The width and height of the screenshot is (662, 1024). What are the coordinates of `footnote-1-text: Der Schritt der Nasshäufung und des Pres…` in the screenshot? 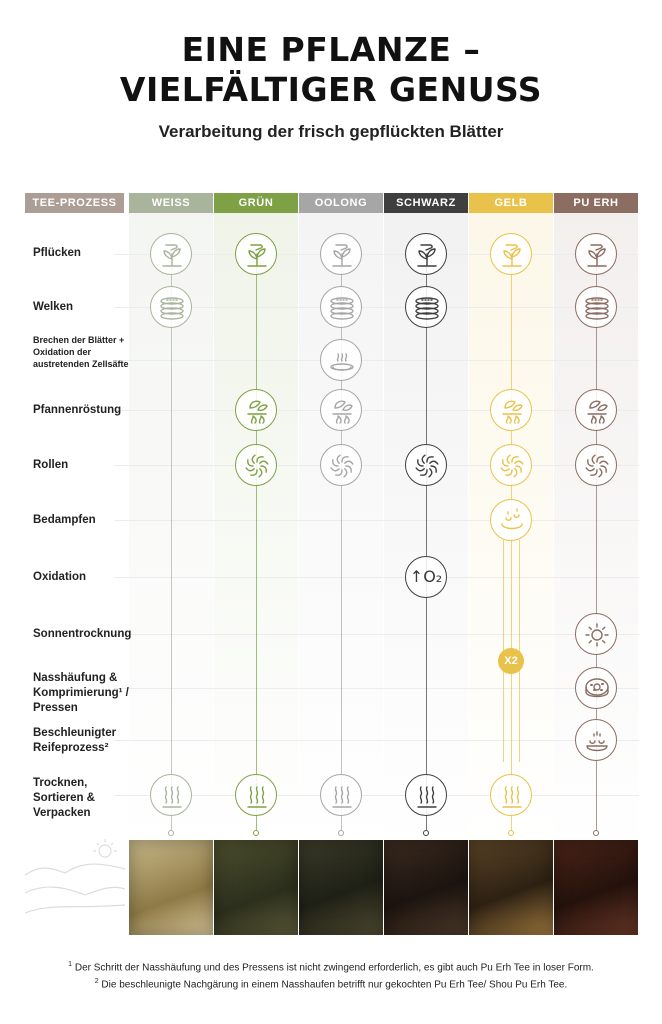 It's located at (334, 968).